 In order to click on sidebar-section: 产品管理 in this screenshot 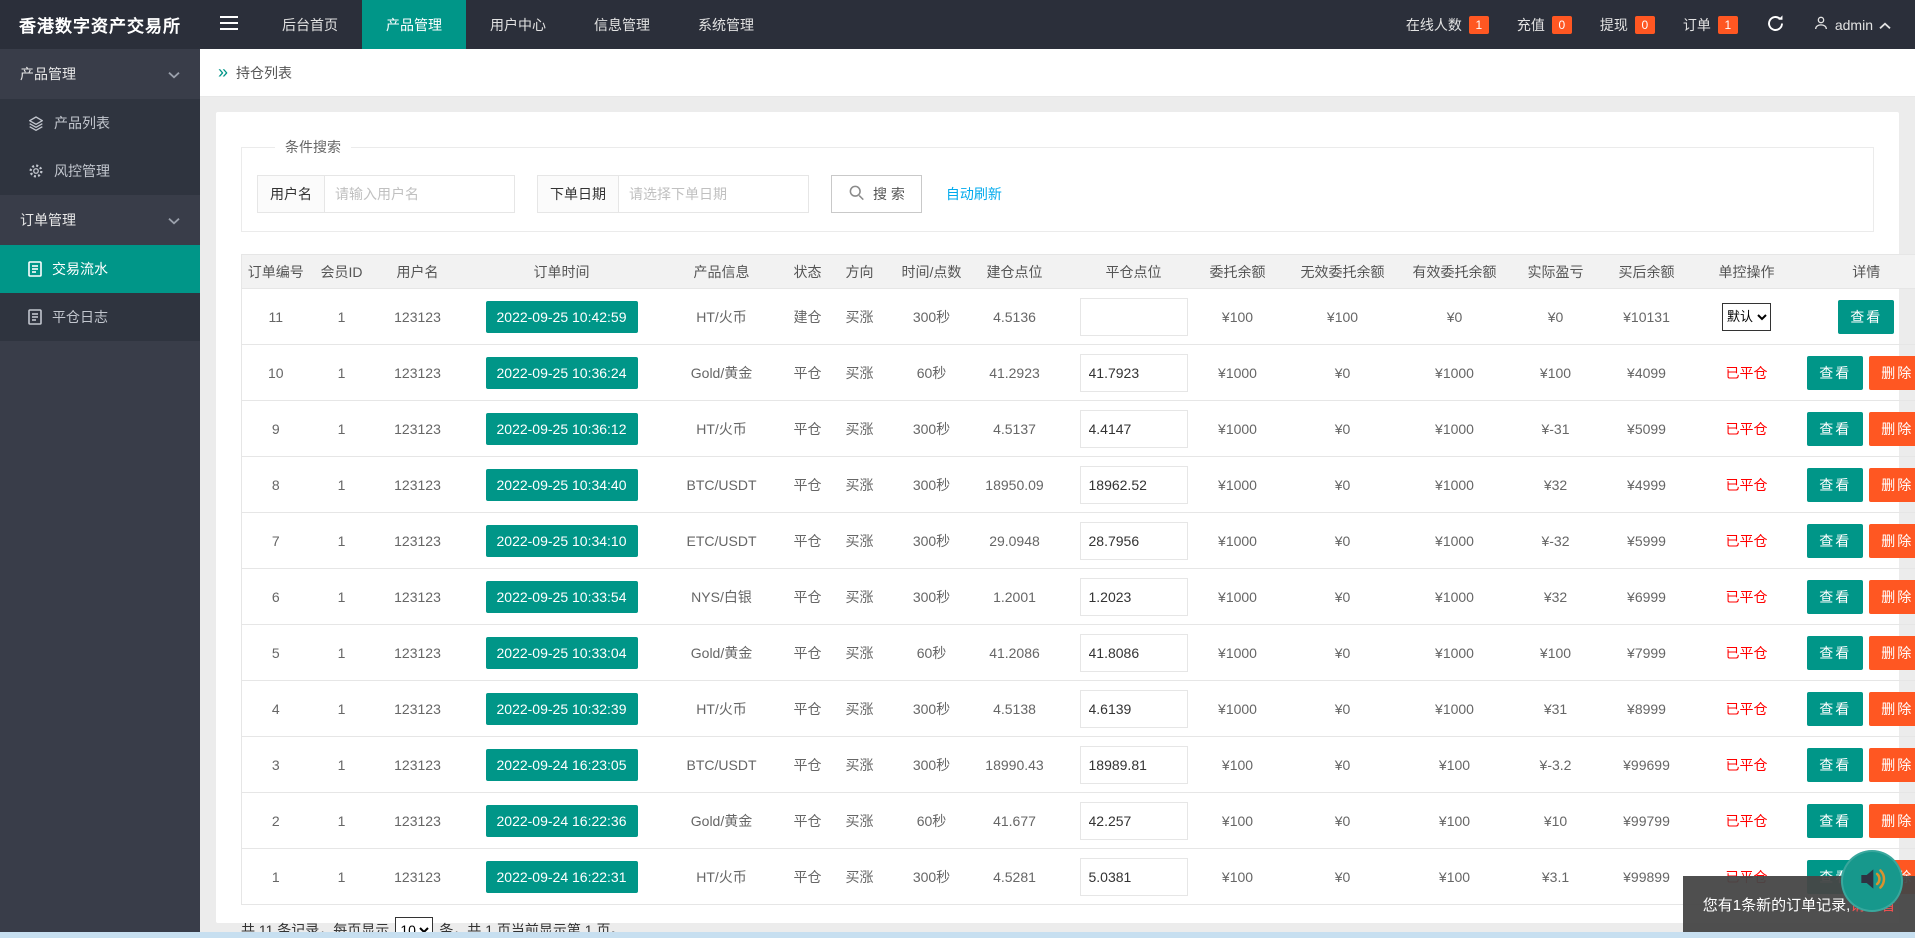, I will do `click(100, 74)`.